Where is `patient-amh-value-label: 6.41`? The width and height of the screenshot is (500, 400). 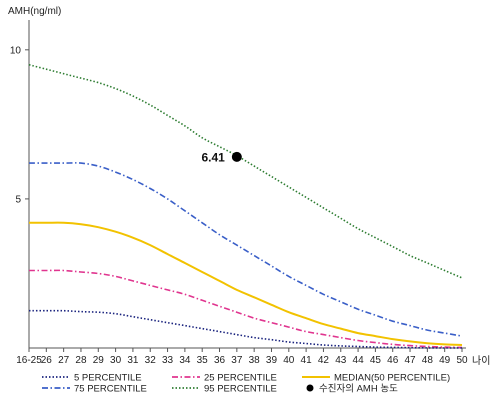
patient-amh-value-label: 6.41 is located at coordinates (213, 157).